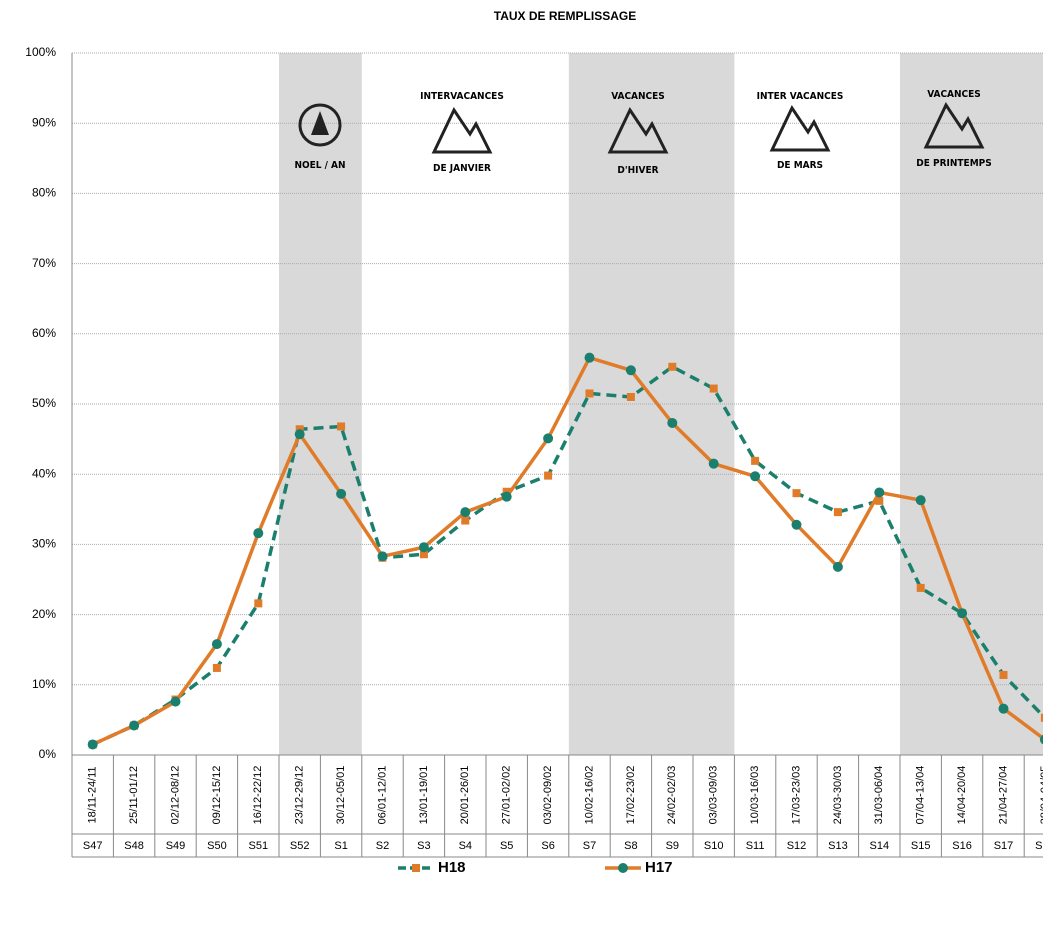 Image resolution: width=1043 pixels, height=933 pixels. Describe the element at coordinates (465, 846) in the screenshot. I see `week-label: S4` at that location.